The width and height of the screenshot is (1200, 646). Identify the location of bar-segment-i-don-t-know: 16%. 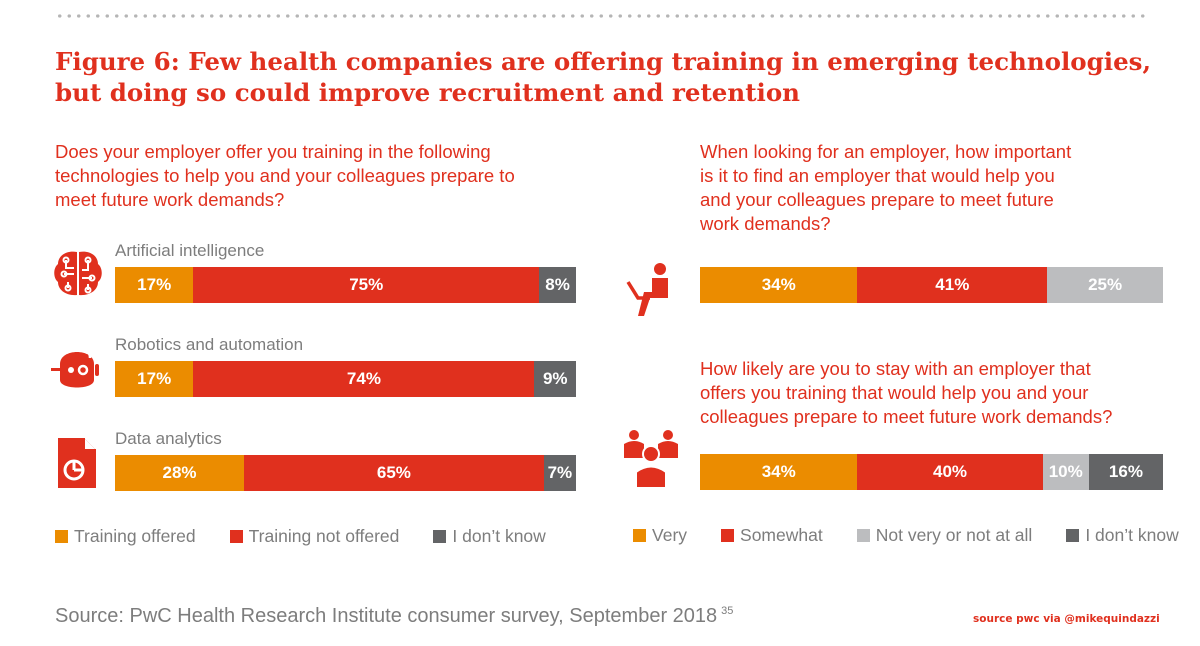
(1125, 472).